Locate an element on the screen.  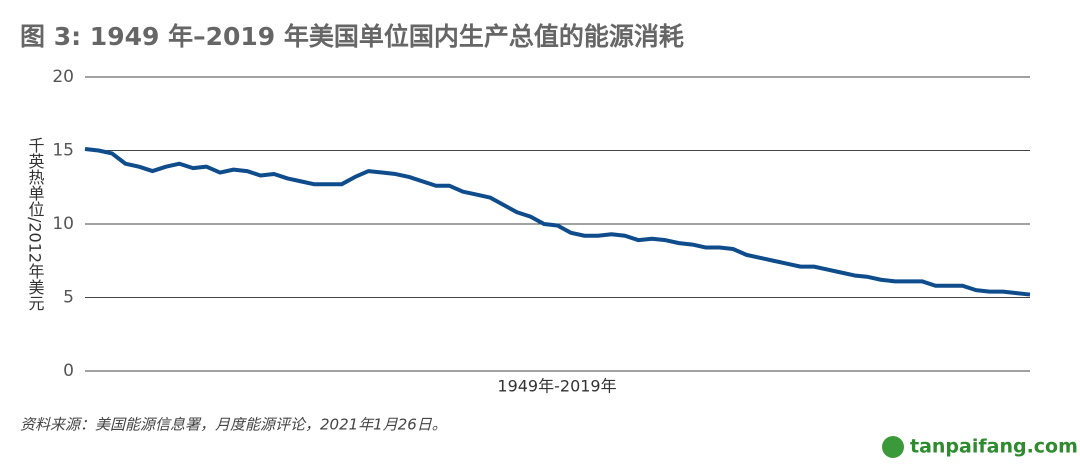
y-tick-label: 10 is located at coordinates (63, 224).